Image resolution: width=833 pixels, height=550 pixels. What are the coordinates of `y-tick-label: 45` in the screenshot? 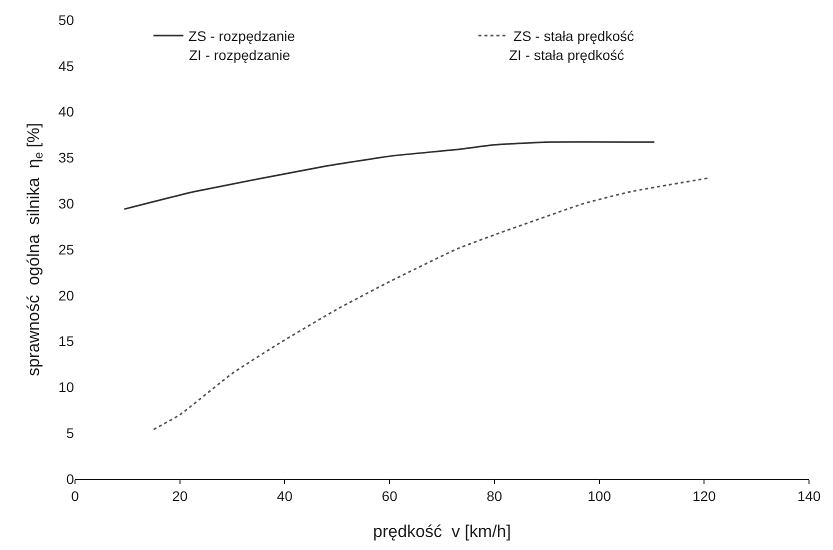 It's located at (66, 66).